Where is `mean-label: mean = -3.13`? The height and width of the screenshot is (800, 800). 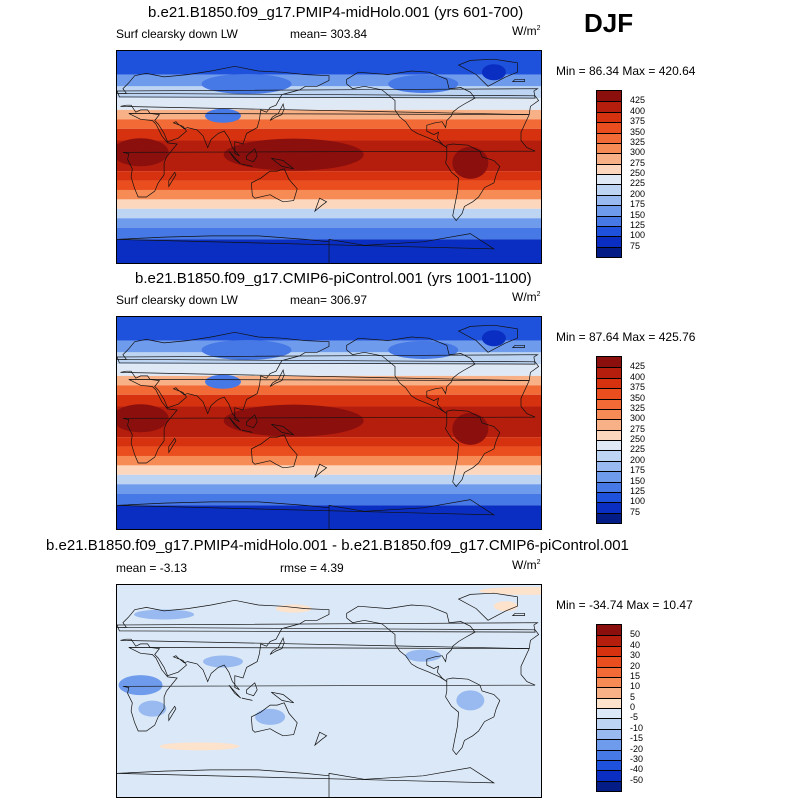
mean-label: mean = -3.13 is located at coordinates (152, 568).